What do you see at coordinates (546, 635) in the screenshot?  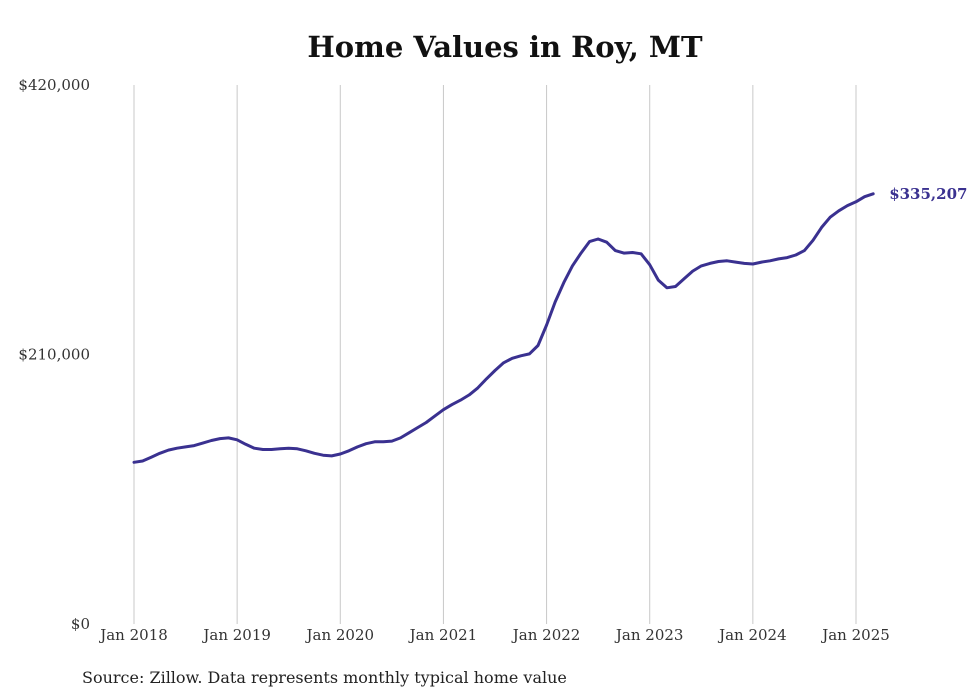 I see `x-tick-label: Jan 2022` at bounding box center [546, 635].